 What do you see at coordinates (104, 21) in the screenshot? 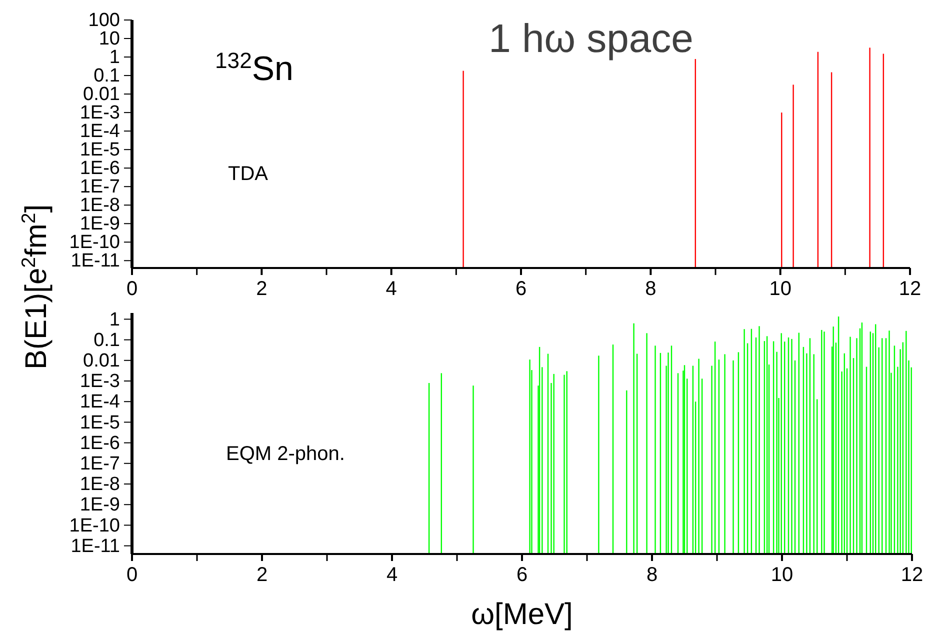
I see `y-tick-label: 100` at bounding box center [104, 21].